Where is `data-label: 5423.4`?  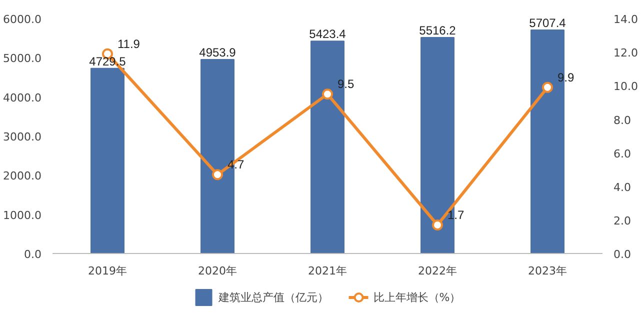 data-label: 5423.4 is located at coordinates (327, 34).